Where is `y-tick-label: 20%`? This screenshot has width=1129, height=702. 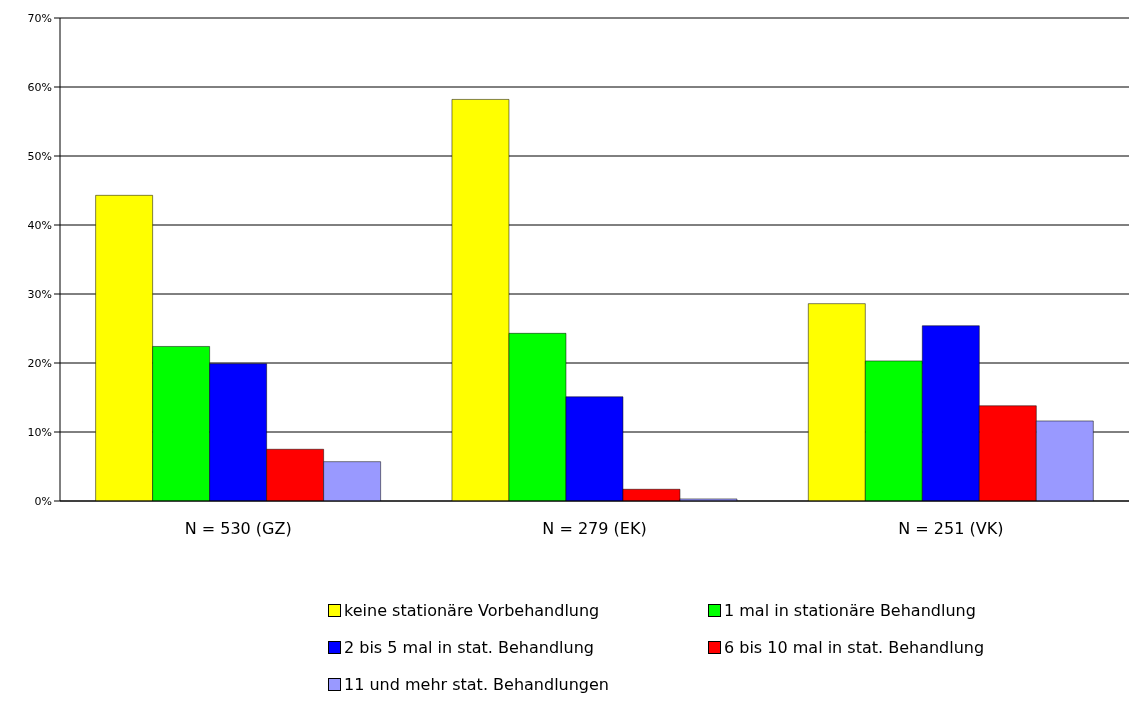 y-tick-label: 20% is located at coordinates (39, 363).